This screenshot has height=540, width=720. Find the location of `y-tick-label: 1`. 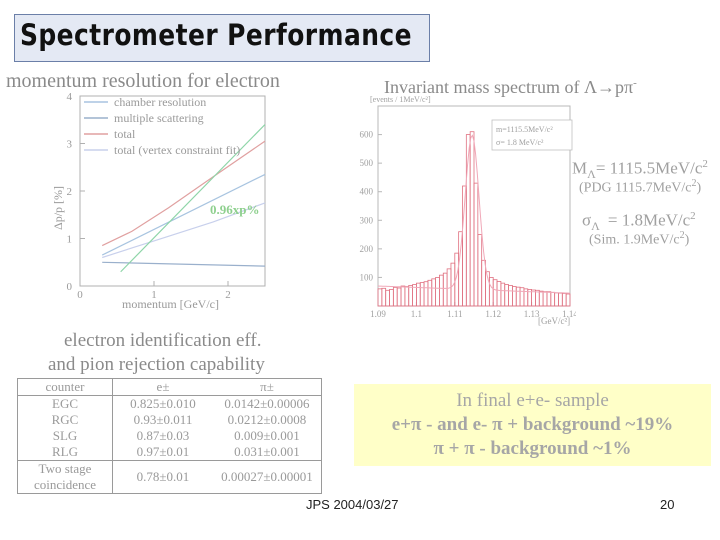

y-tick-label: 1 is located at coordinates (70, 240).